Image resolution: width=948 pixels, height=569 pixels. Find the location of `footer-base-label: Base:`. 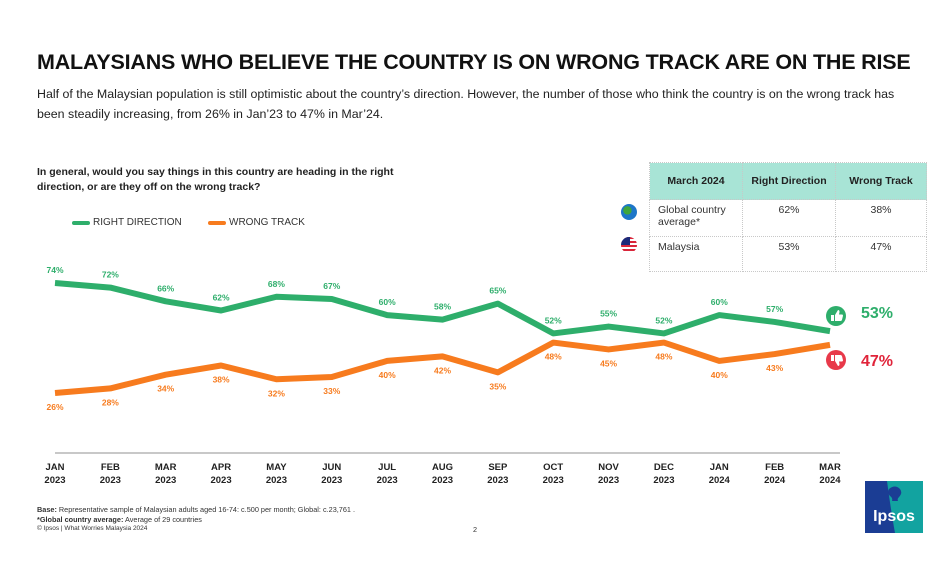

footer-base-label: Base: is located at coordinates (47, 509).